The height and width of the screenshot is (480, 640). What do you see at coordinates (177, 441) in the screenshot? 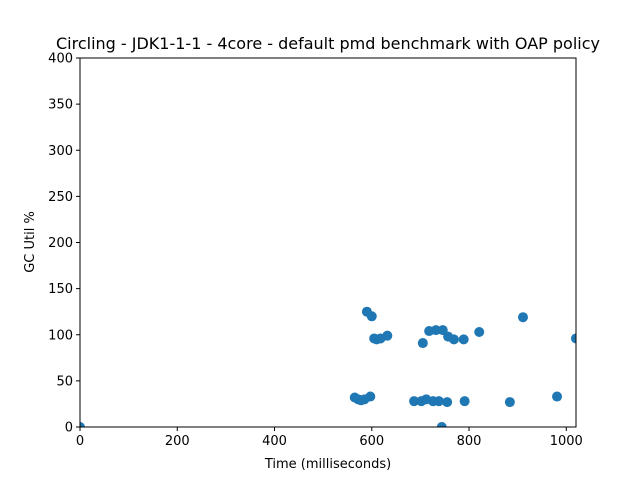
I see `x-tick-label: 200` at bounding box center [177, 441].